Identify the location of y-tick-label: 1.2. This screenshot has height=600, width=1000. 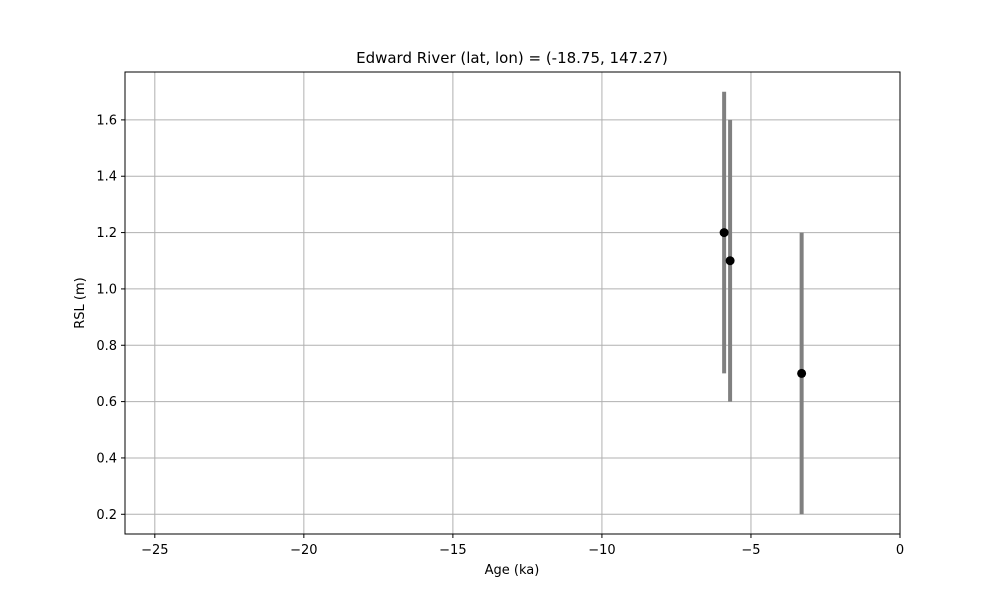
(106, 233).